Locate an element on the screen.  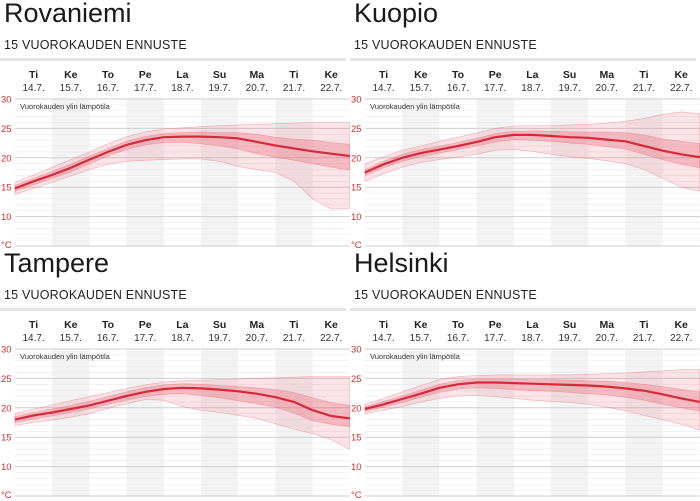
city-title: Kuopio is located at coordinates (396, 14).